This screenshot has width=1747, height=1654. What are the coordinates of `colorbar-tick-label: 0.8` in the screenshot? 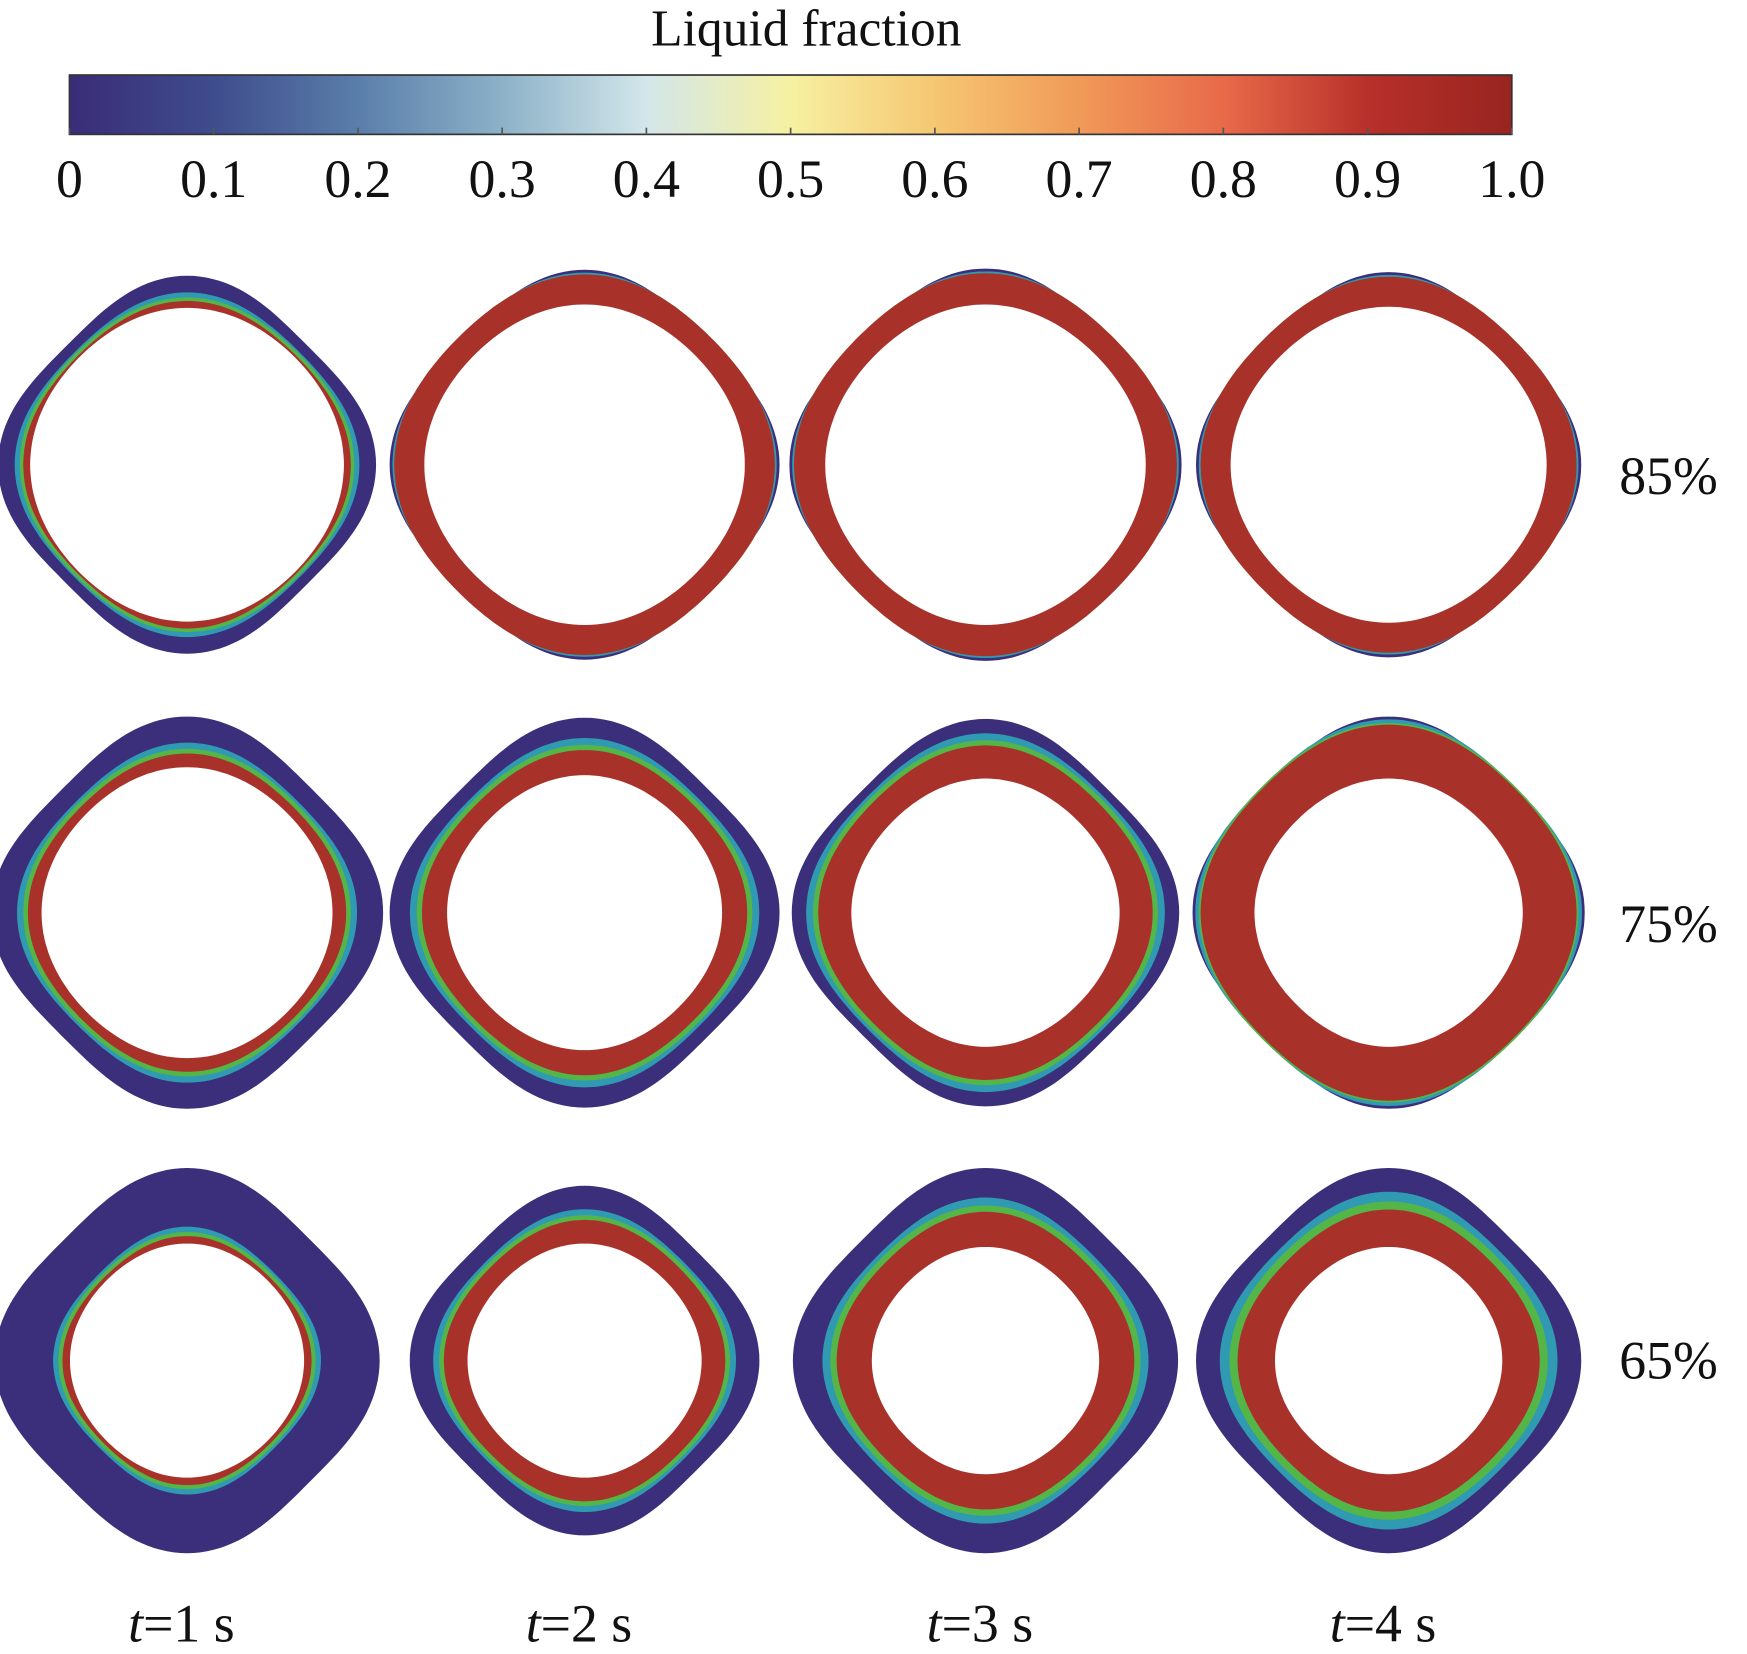 It's located at (1223, 179).